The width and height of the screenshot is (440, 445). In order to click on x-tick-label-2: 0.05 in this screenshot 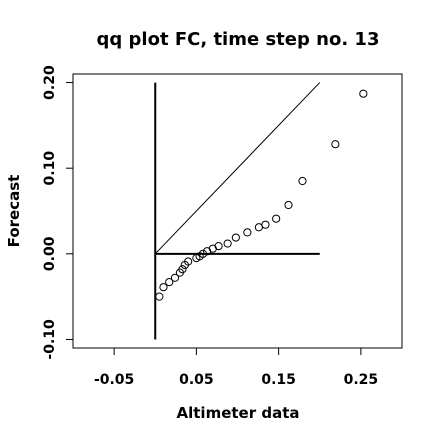, I will do `click(196, 380)`.